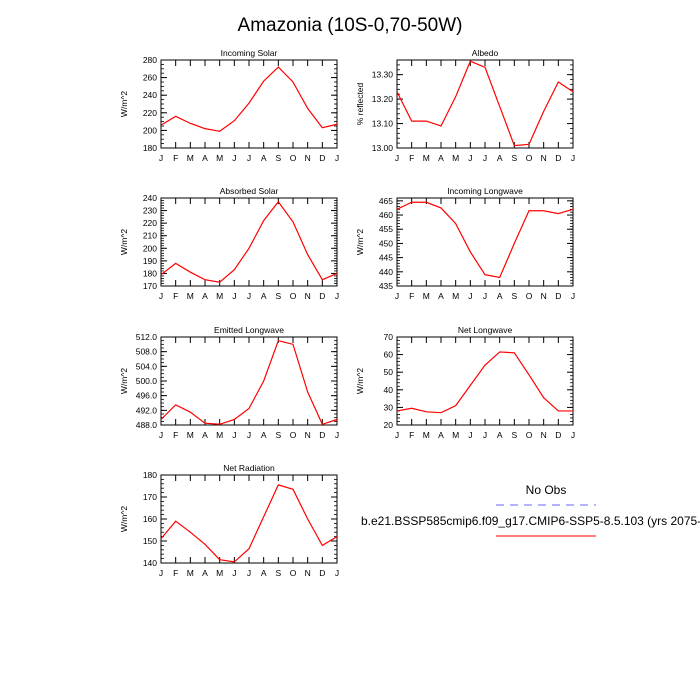 The height and width of the screenshot is (700, 700). Describe the element at coordinates (383, 148) in the screenshot. I see `y-tick-label: 13.00` at that location.